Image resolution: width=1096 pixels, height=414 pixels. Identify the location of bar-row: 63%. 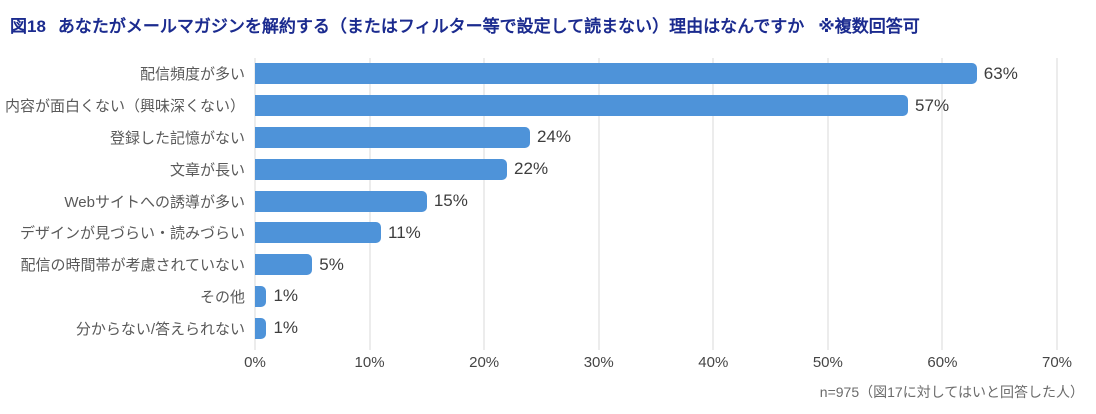
(656, 74).